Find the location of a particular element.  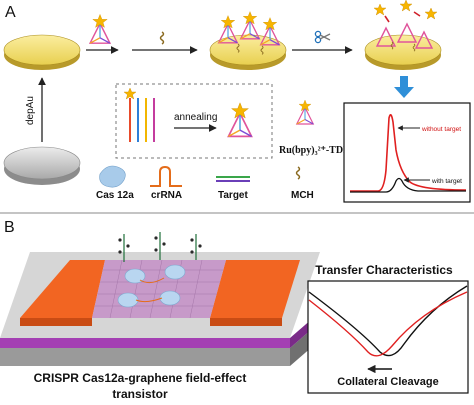

cas12a-icon is located at coordinates (112, 176).